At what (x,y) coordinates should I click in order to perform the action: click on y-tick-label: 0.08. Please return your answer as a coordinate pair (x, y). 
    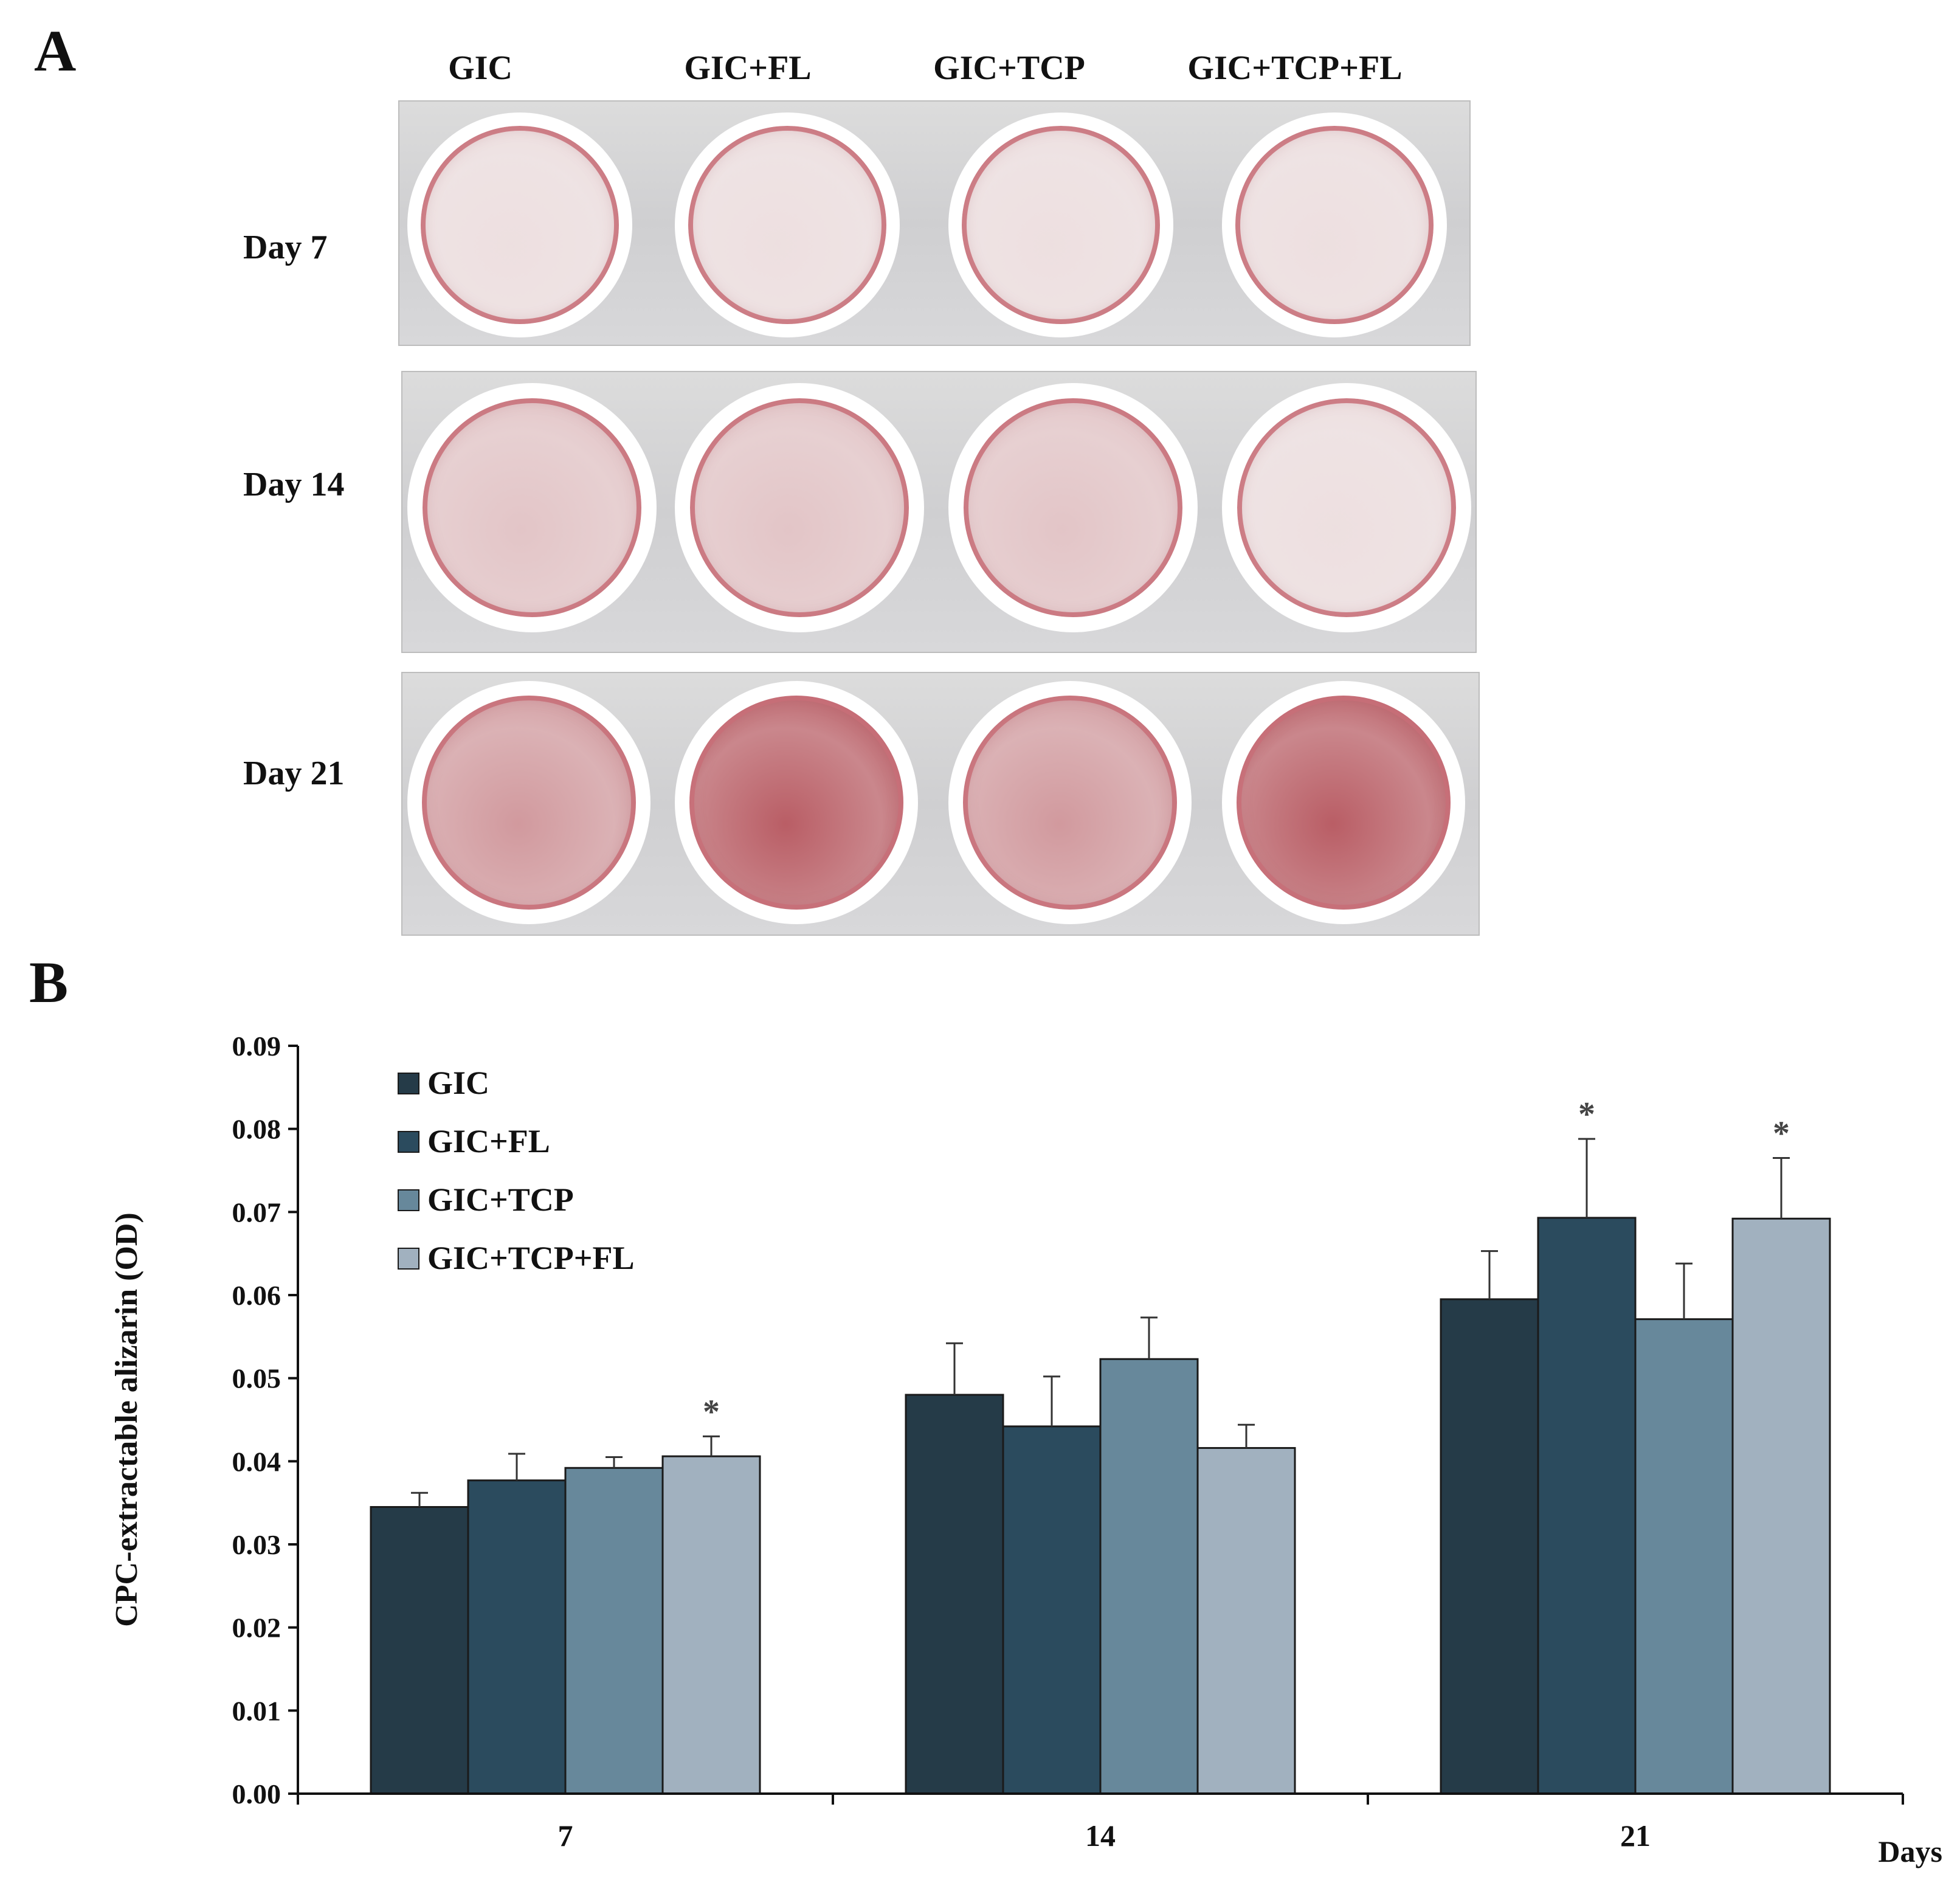
    Looking at the image, I should click on (256, 1129).